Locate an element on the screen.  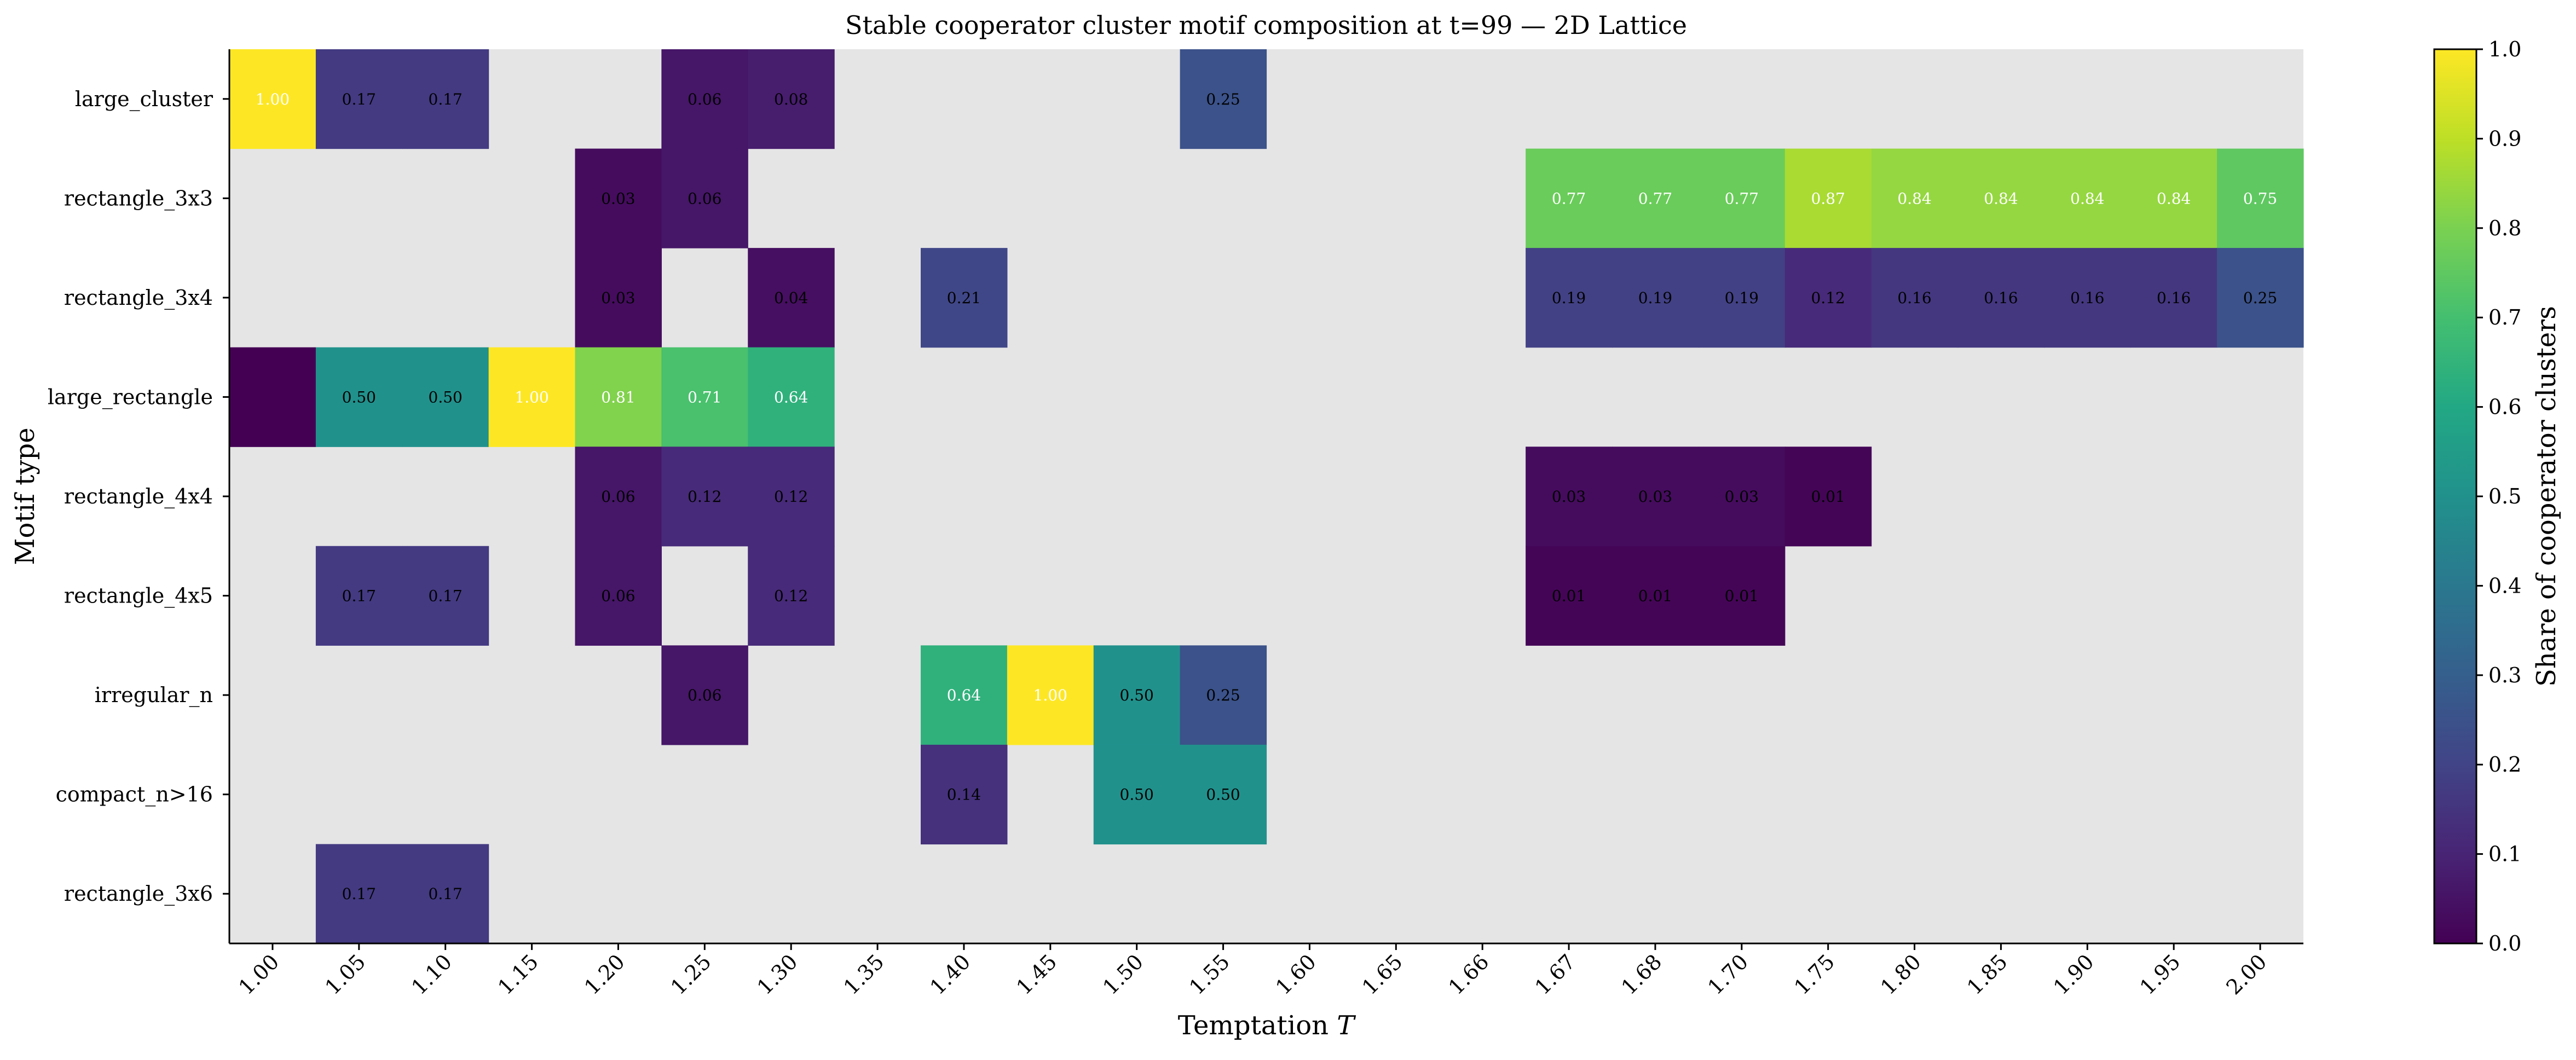
cell-value-label: 0.21 is located at coordinates (964, 298).